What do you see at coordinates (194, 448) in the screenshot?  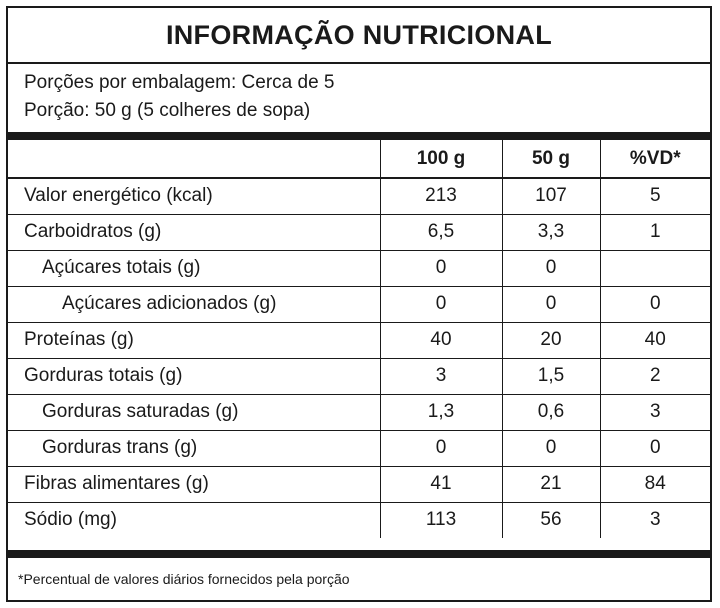 I see `nutrient-name: Gorduras trans (g)` at bounding box center [194, 448].